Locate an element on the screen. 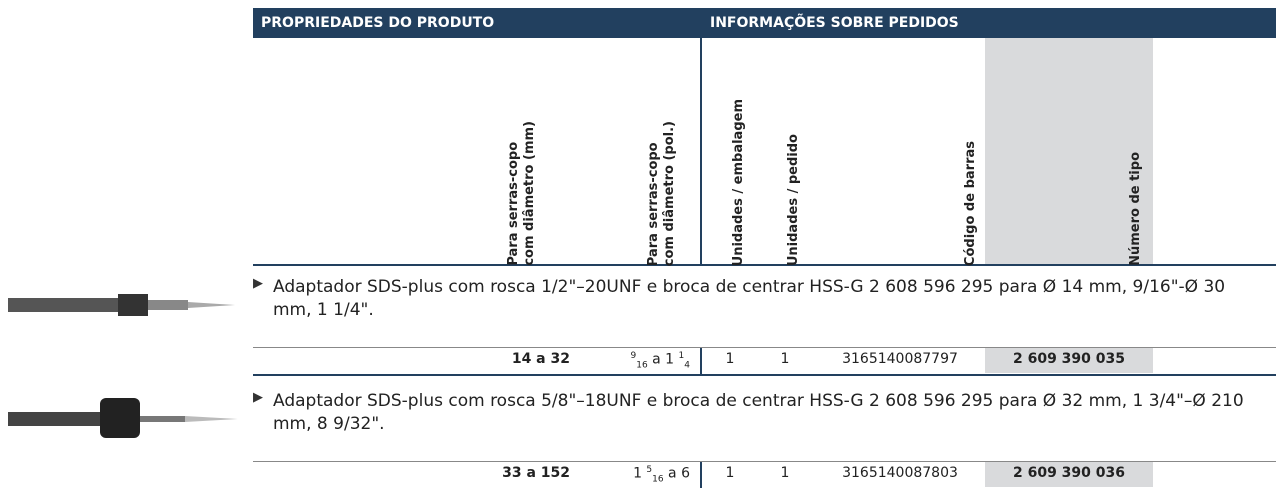  barcode: 3165140087797 is located at coordinates (900, 359).